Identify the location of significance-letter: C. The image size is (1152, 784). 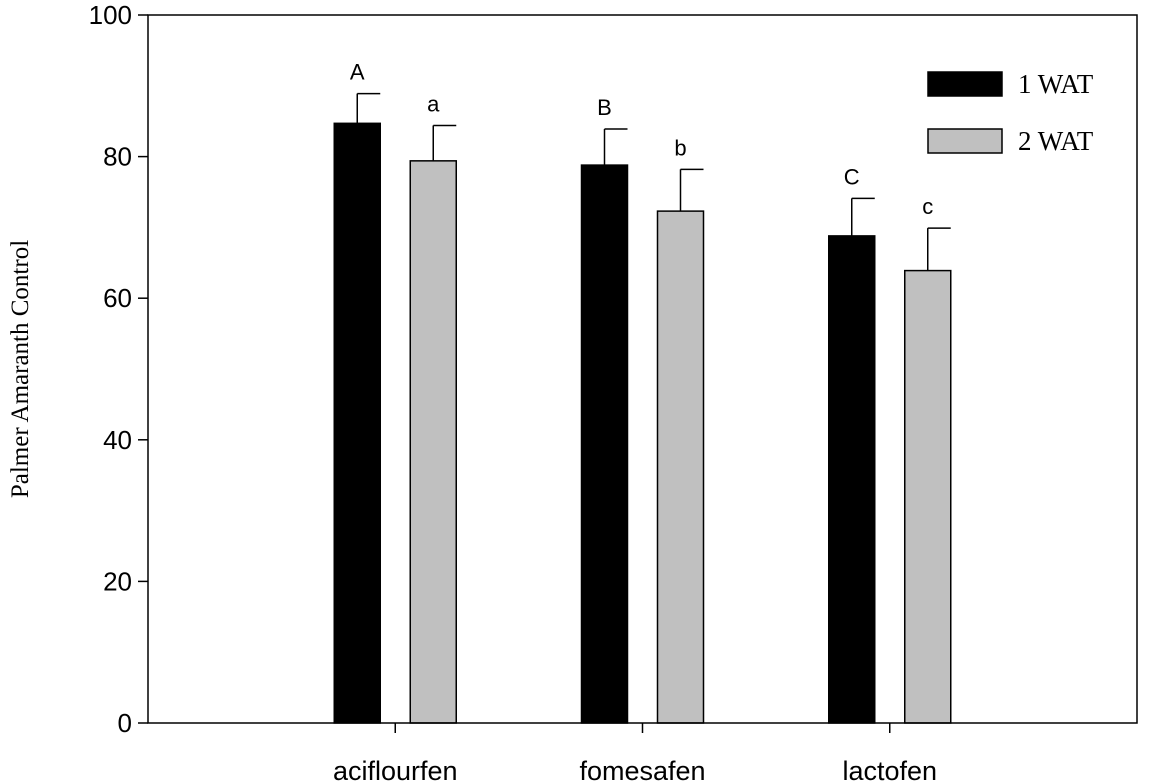
(852, 176).